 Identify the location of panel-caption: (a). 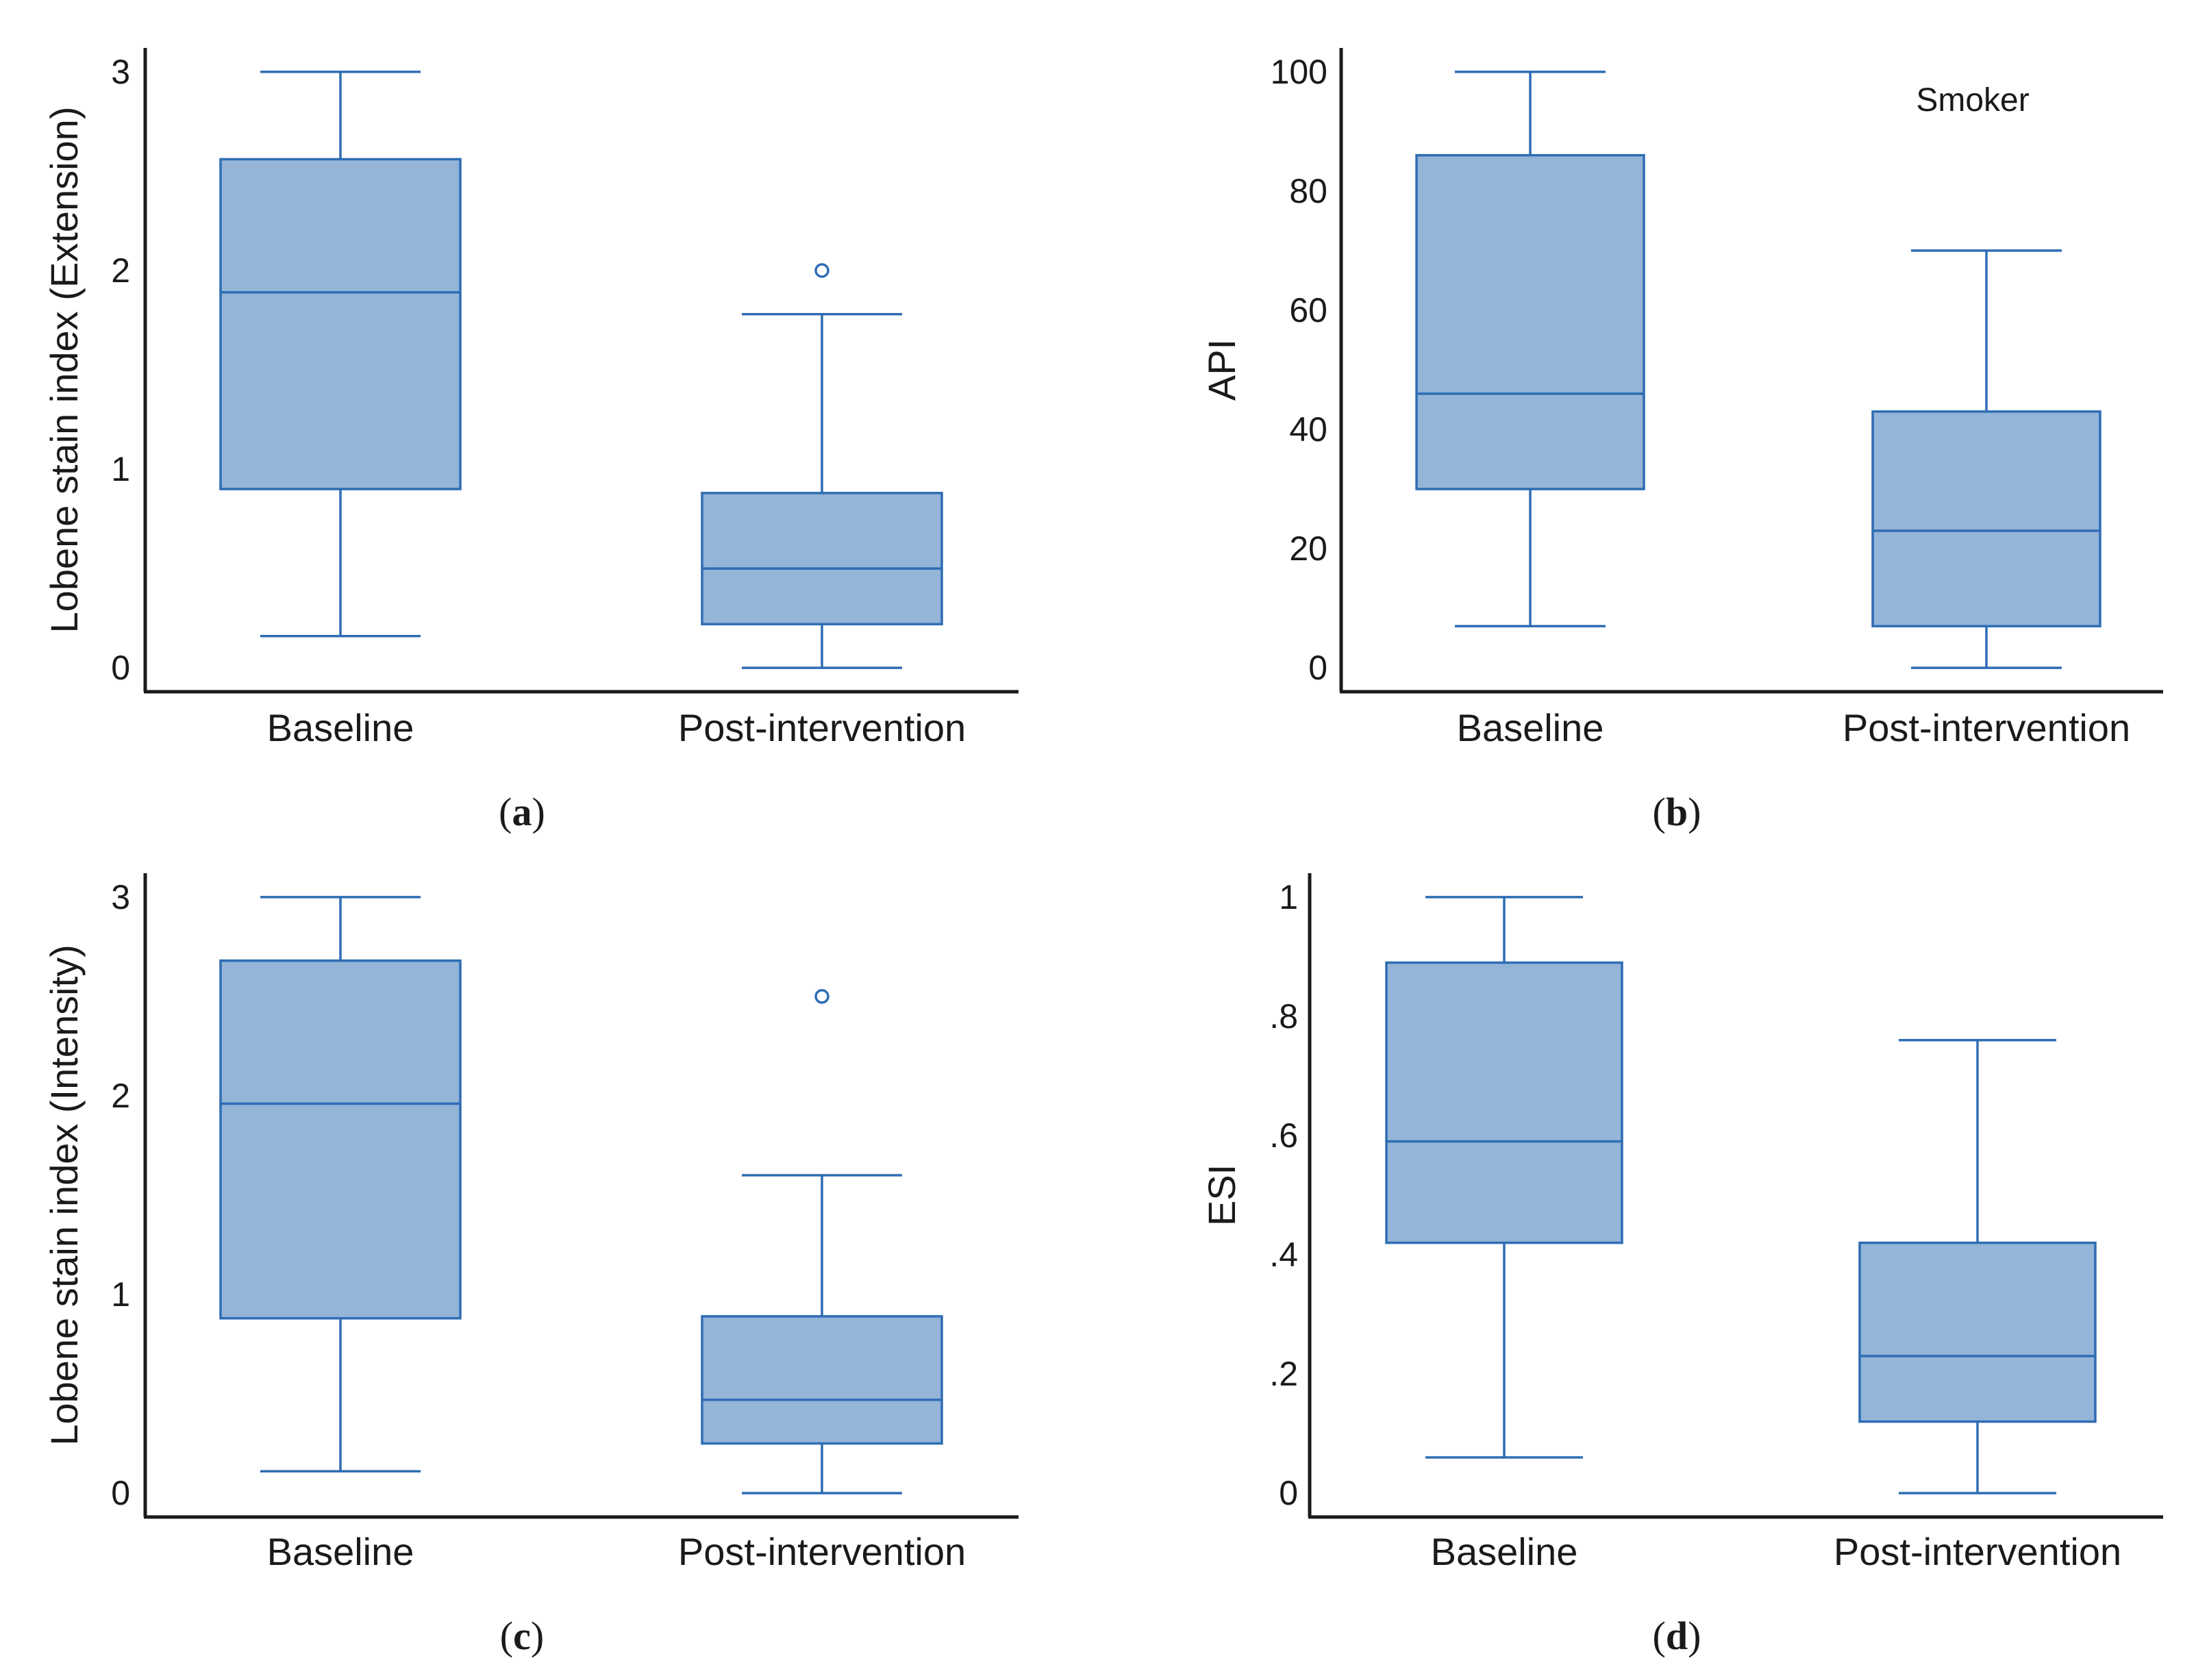
(522, 812).